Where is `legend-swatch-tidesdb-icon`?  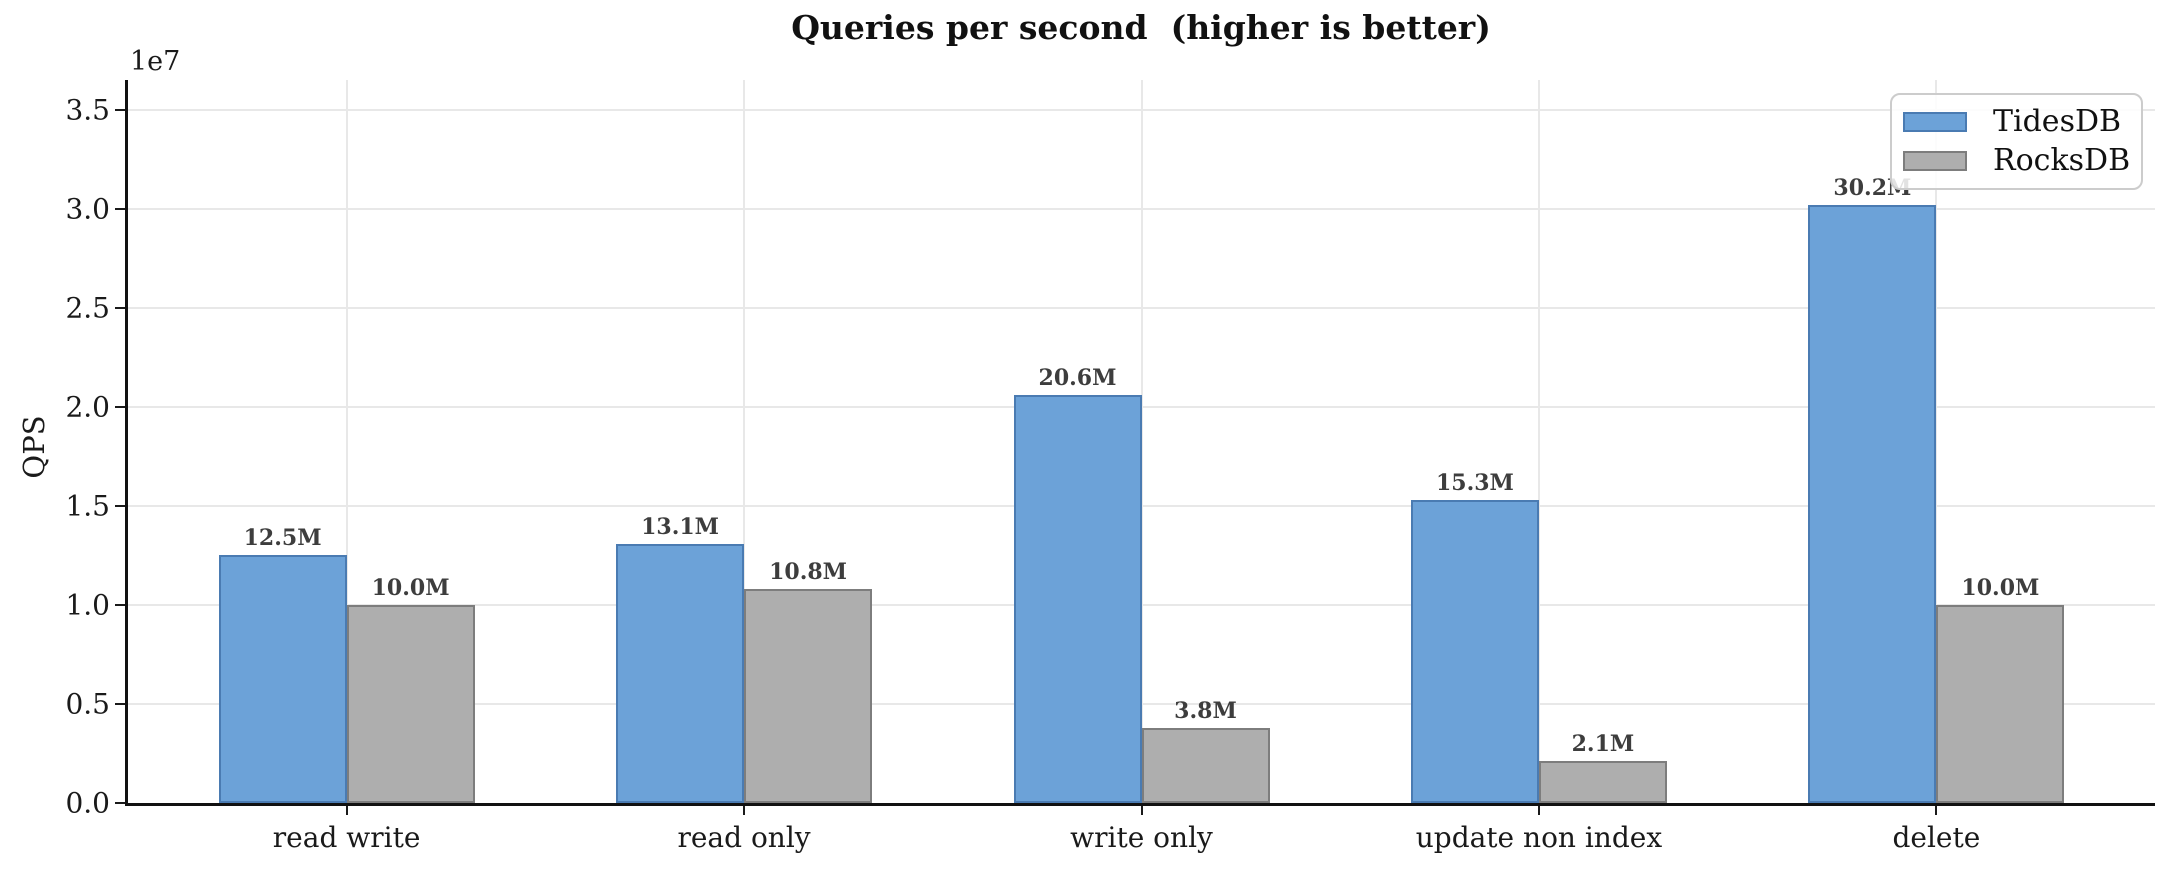 legend-swatch-tidesdb-icon is located at coordinates (1935, 122).